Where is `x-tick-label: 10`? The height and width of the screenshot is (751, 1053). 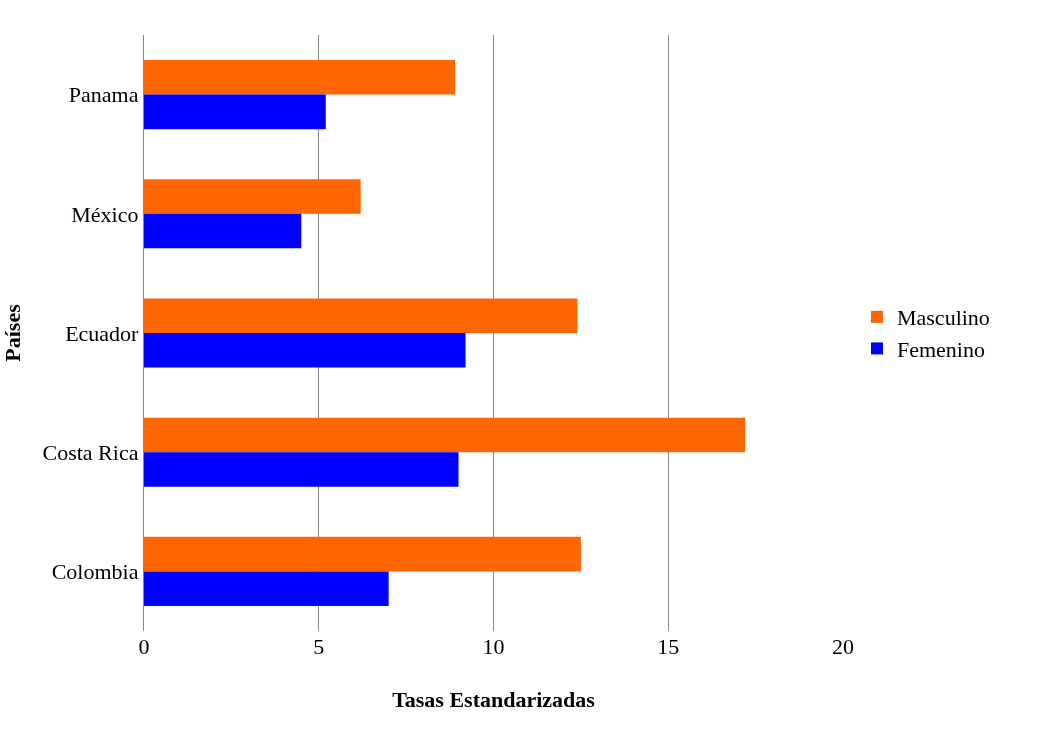
x-tick-label: 10 is located at coordinates (493, 646).